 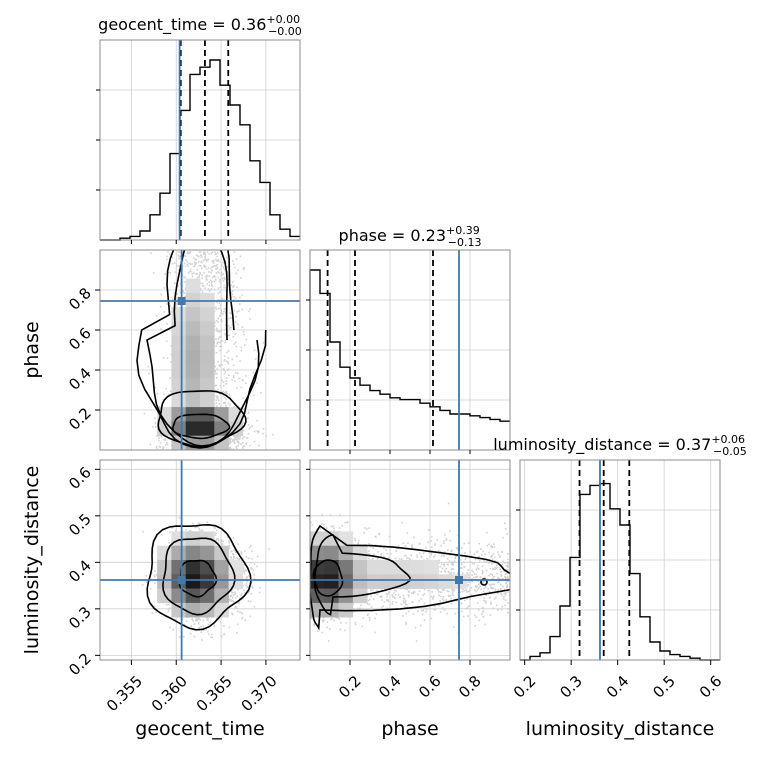 I want to click on title-main: luminosity_distance = 0.37, so click(x=602, y=445).